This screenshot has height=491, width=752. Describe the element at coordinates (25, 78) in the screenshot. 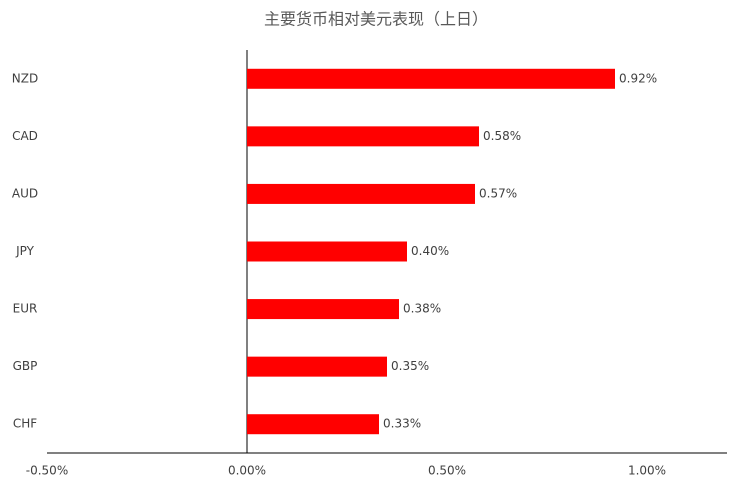

I see `y-tick-label: NZD` at that location.